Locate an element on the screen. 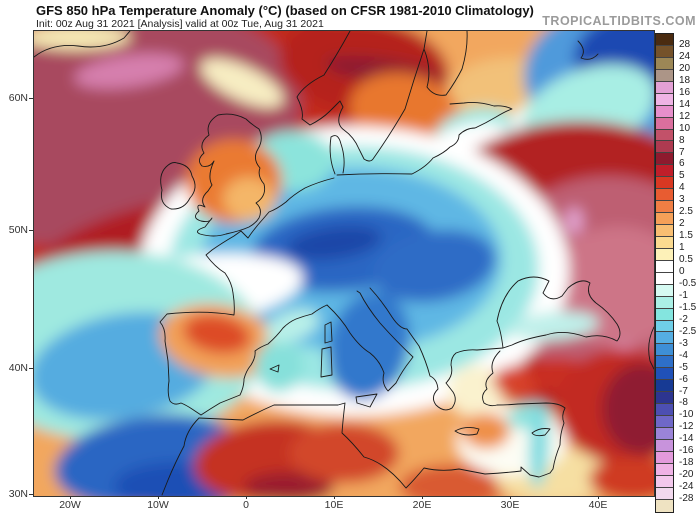 This screenshot has height=517, width=700. colorbar-label--12: -12 is located at coordinates (686, 427).